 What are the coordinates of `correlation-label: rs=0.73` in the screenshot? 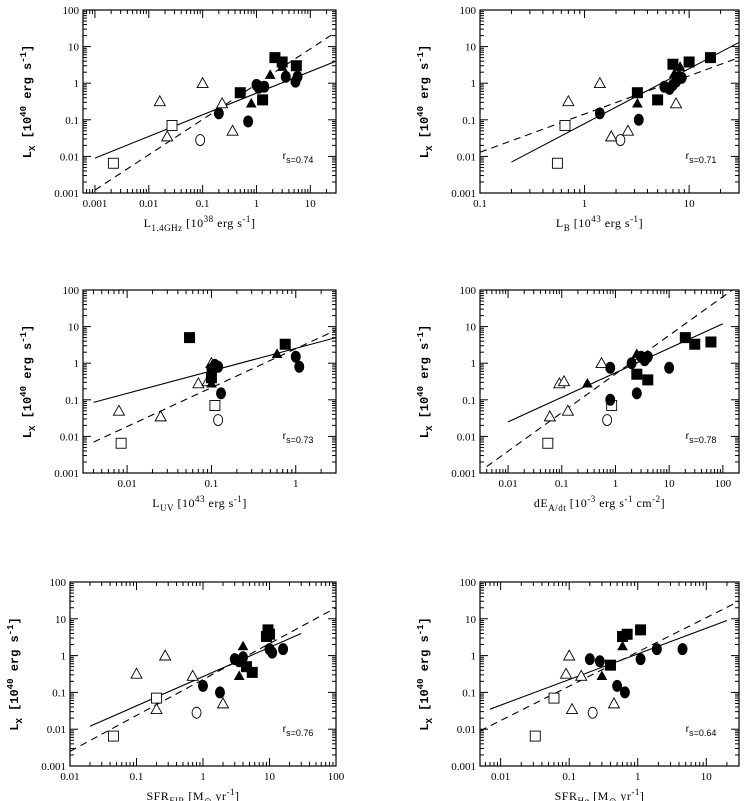 It's located at (298, 437).